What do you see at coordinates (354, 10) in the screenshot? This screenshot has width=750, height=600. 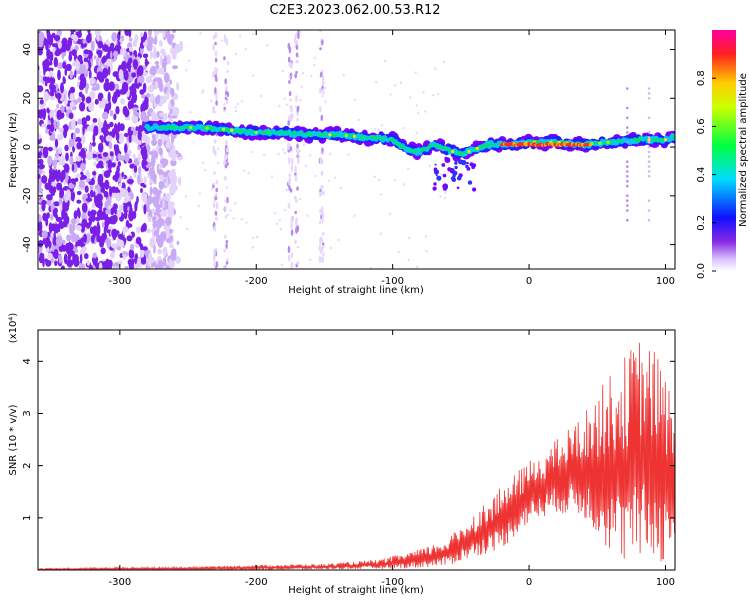 I see `figure-title: C2E3.2023.062.00.53.R12` at bounding box center [354, 10].